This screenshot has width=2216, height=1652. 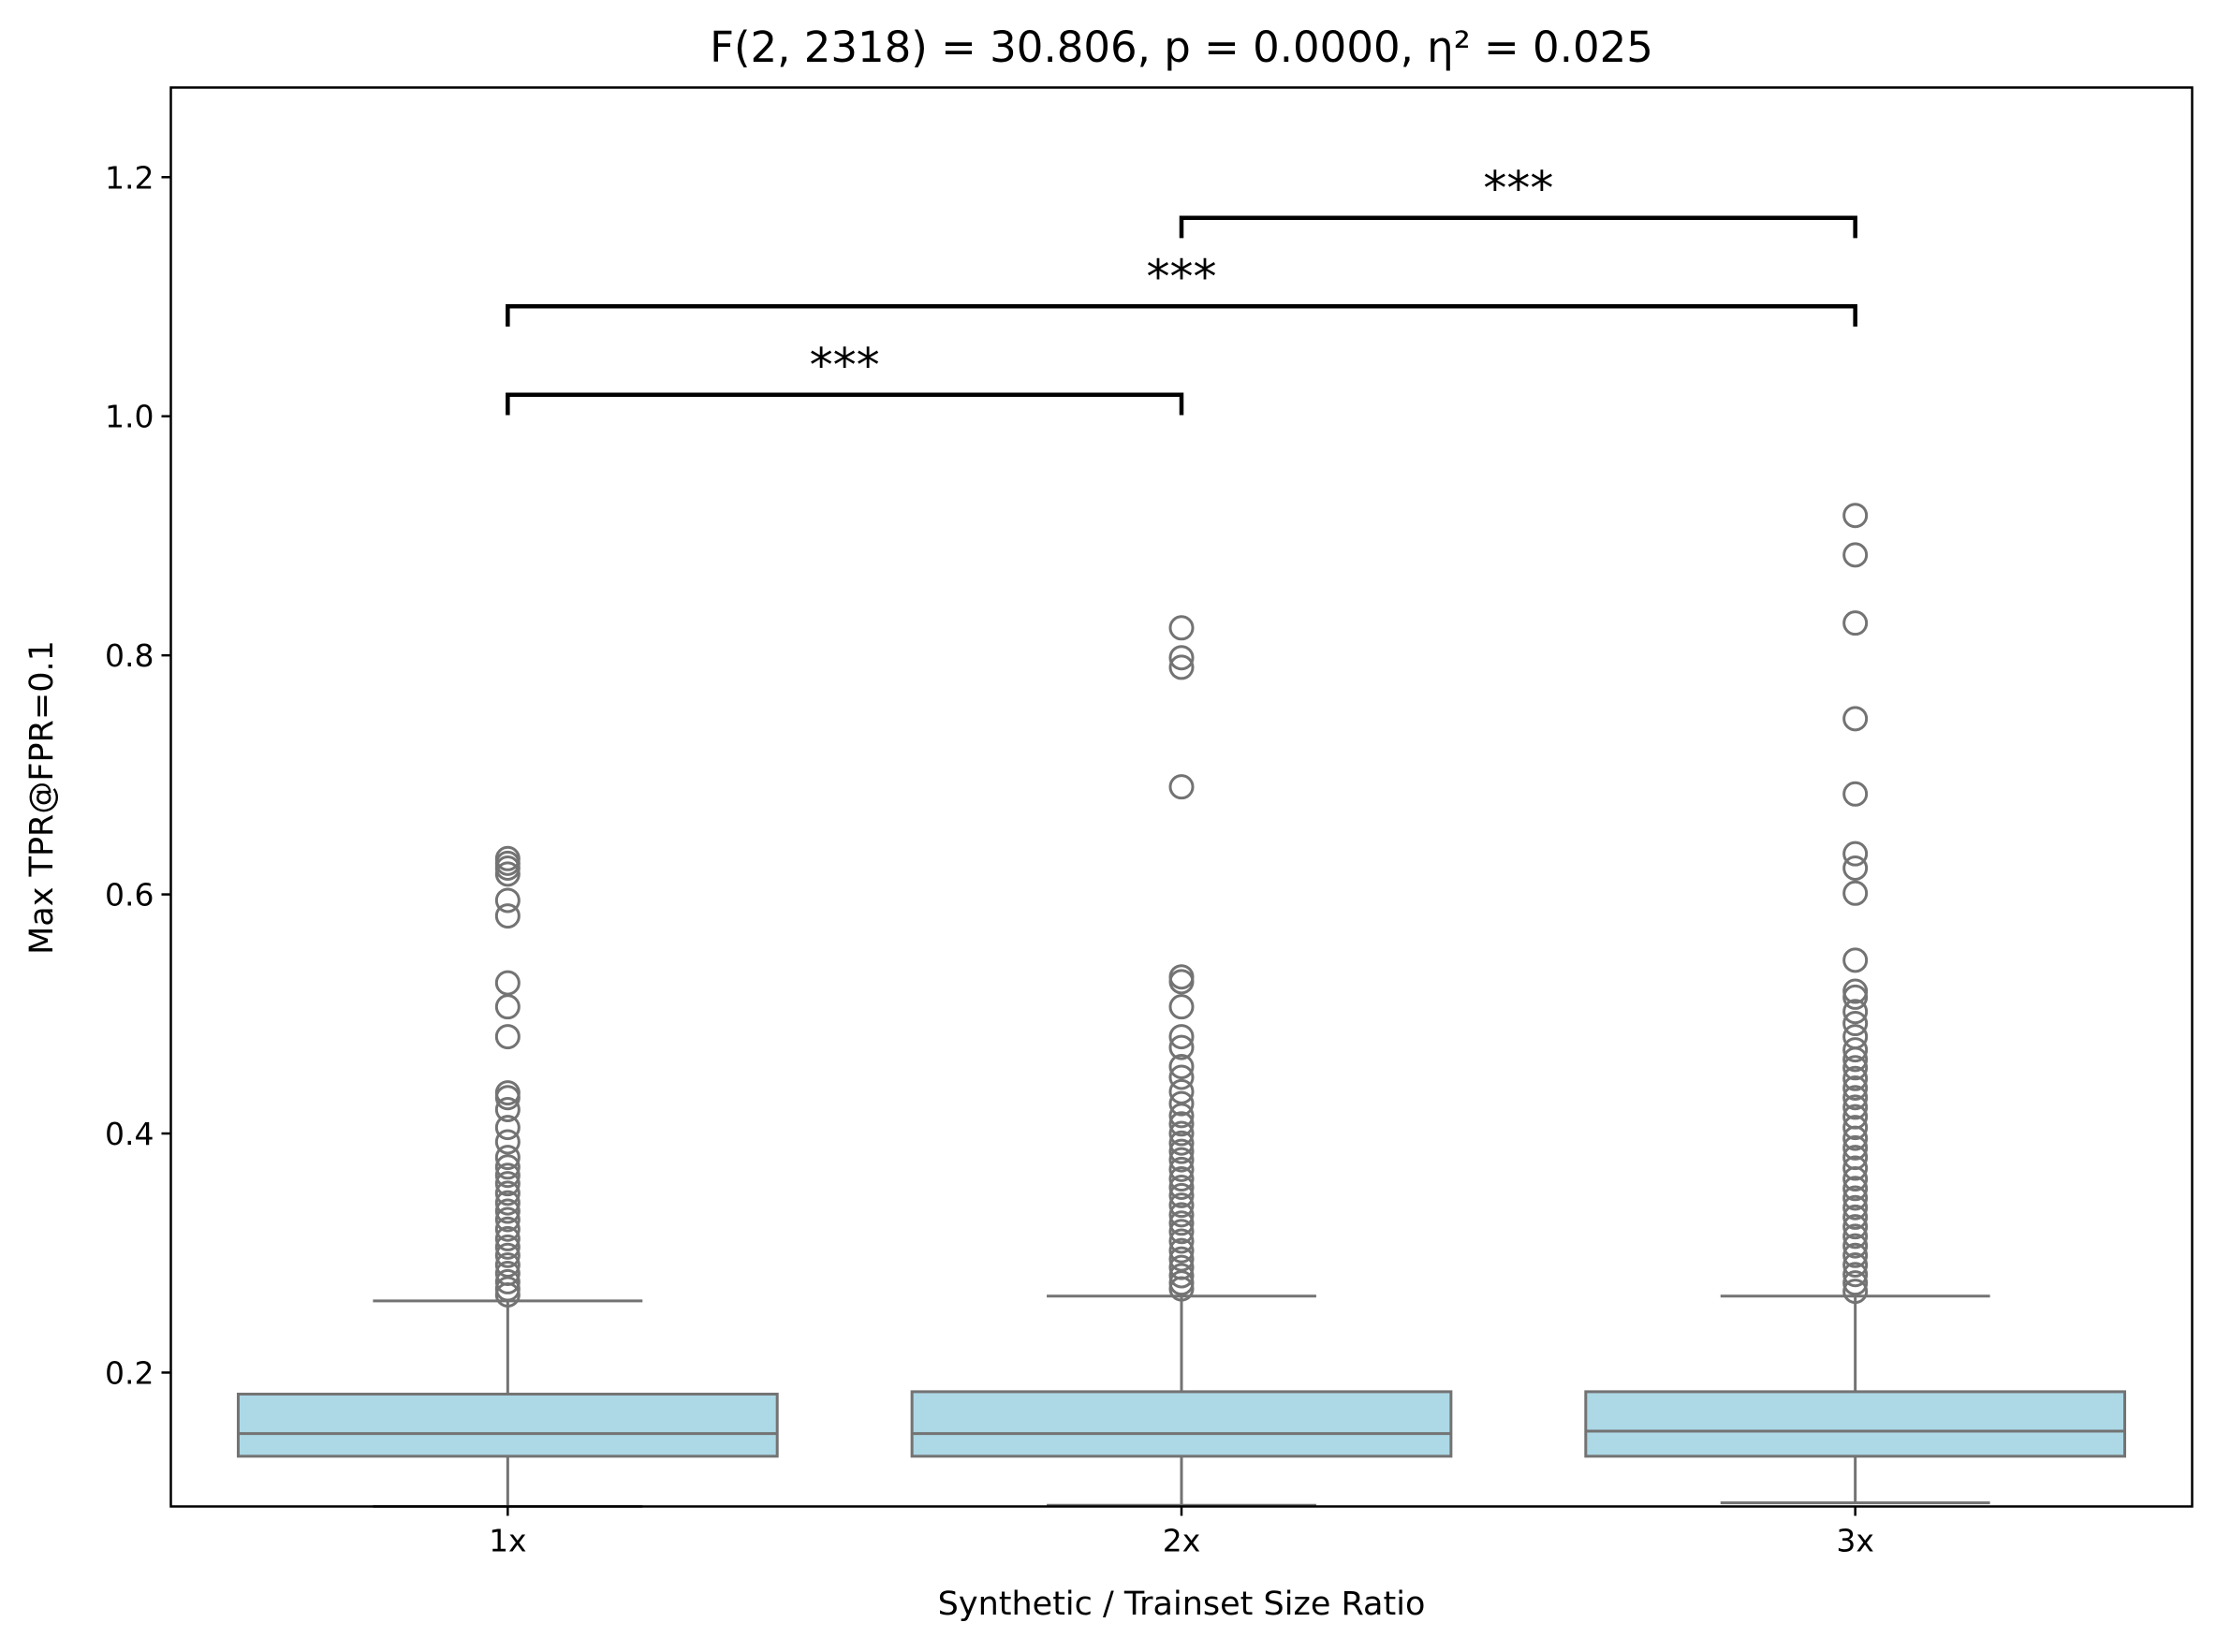 I want to click on box-group-2x, so click(x=1181, y=1061).